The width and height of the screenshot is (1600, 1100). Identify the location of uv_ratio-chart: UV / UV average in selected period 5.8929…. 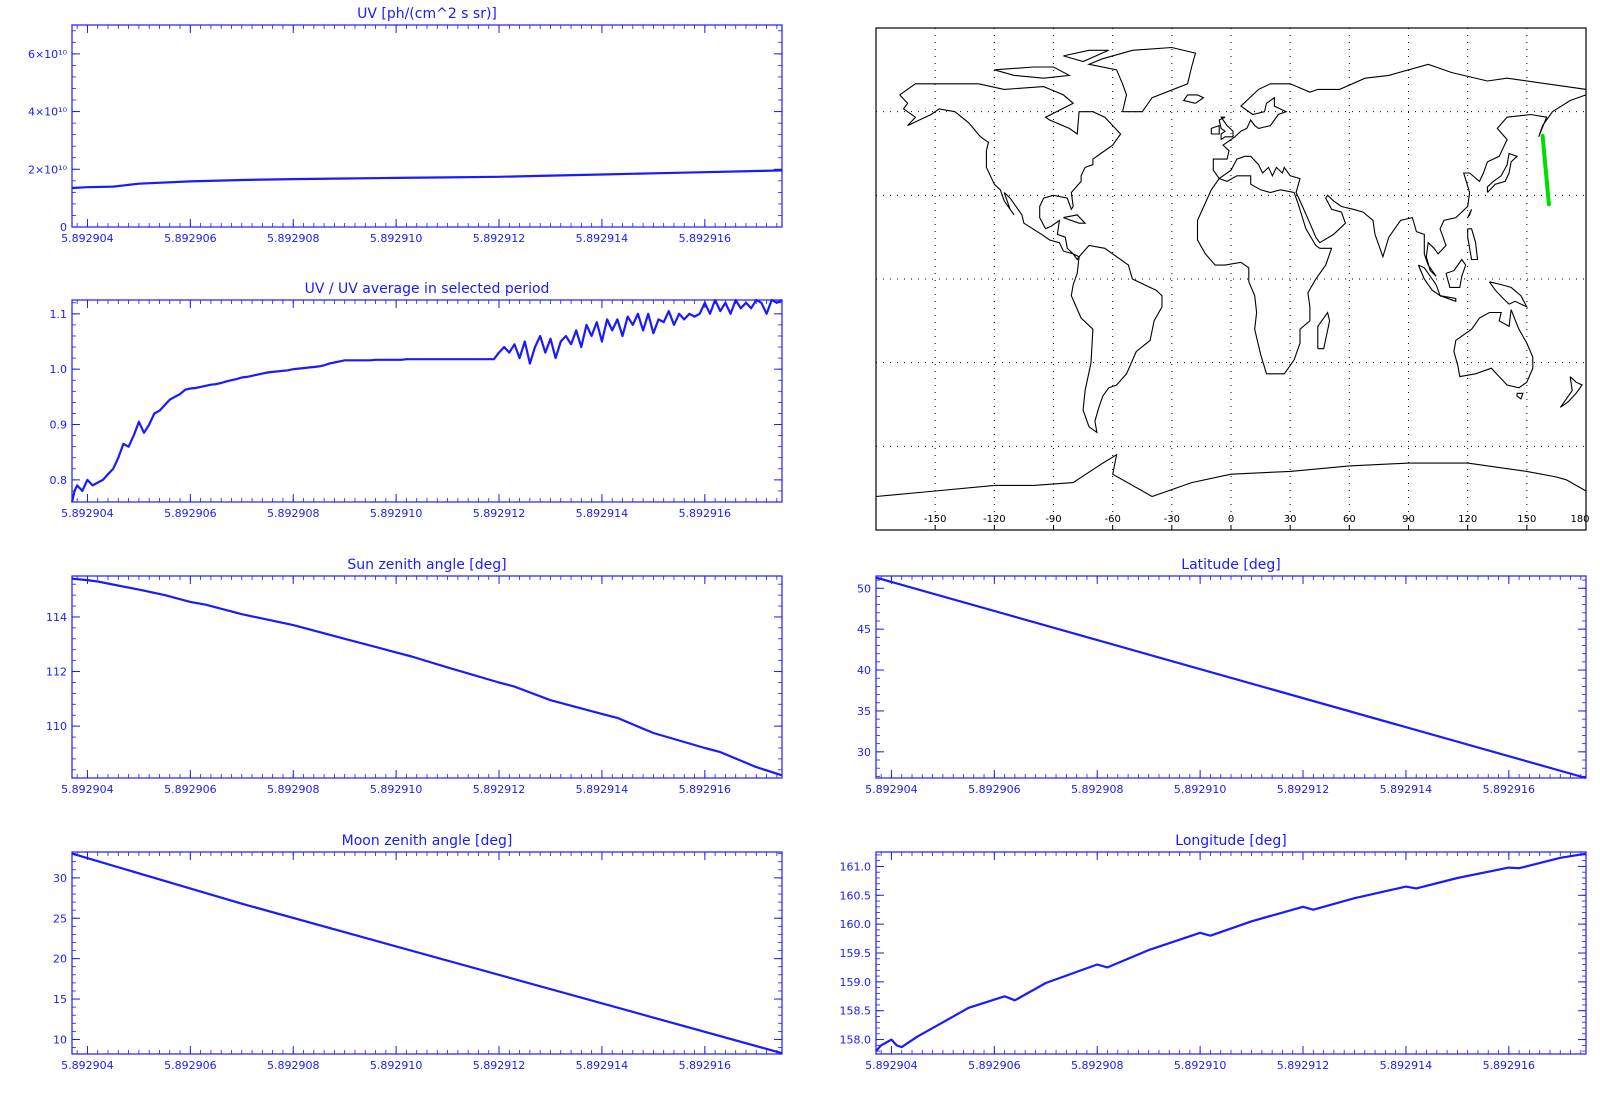
(416, 400).